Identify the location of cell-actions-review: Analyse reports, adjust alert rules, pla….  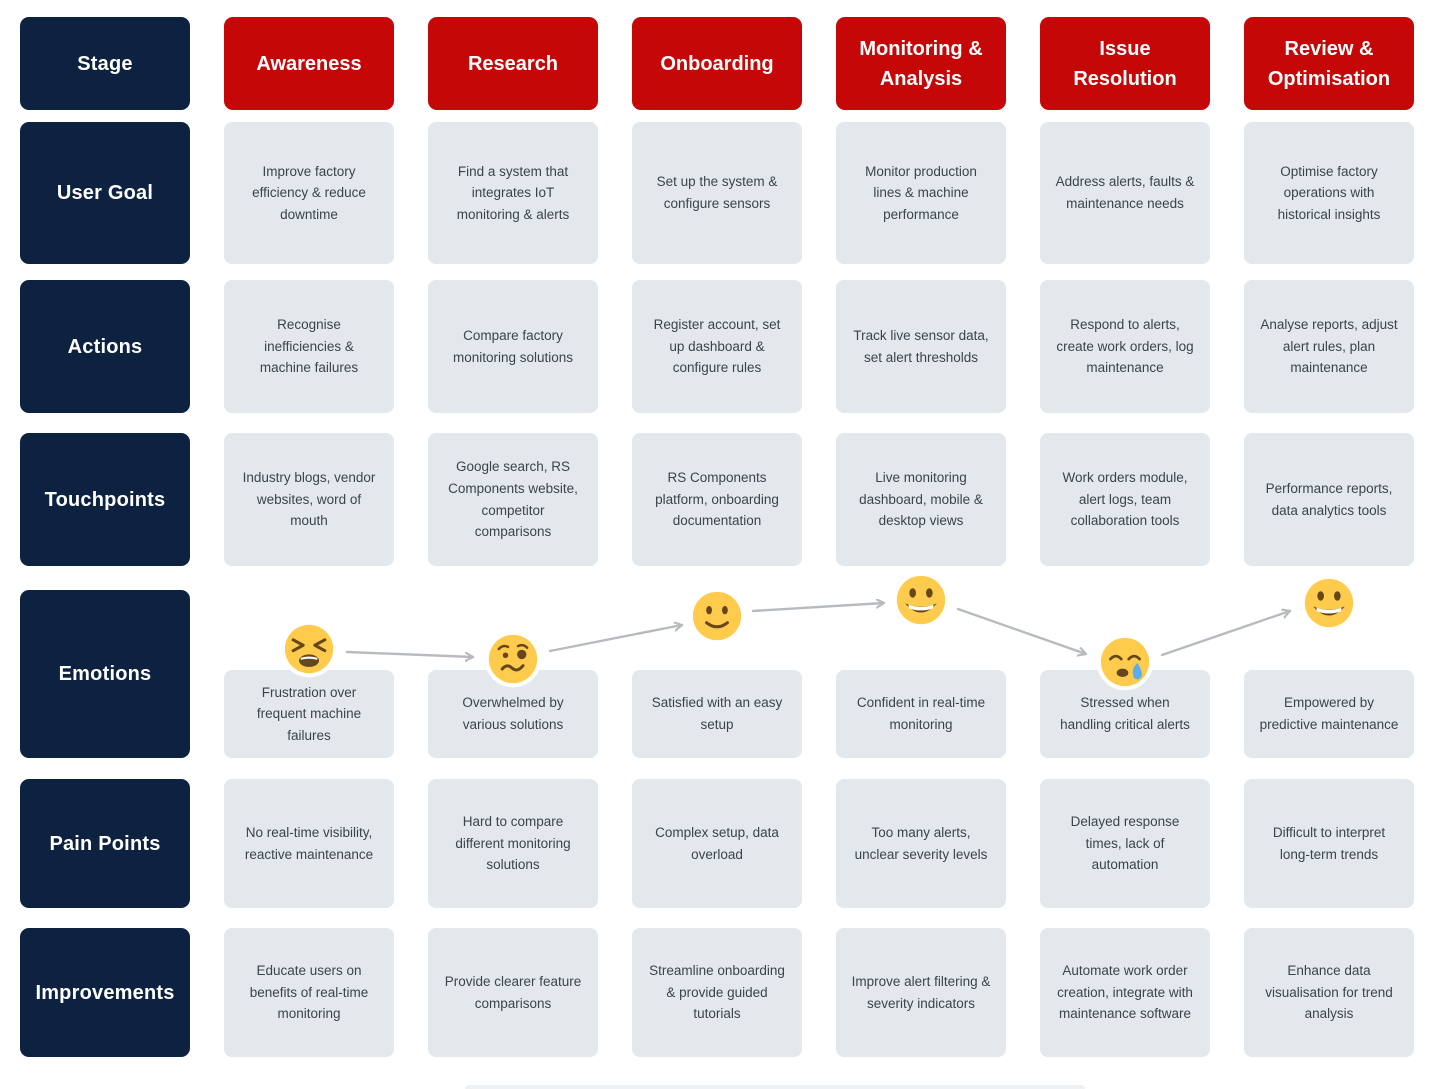
(1329, 346).